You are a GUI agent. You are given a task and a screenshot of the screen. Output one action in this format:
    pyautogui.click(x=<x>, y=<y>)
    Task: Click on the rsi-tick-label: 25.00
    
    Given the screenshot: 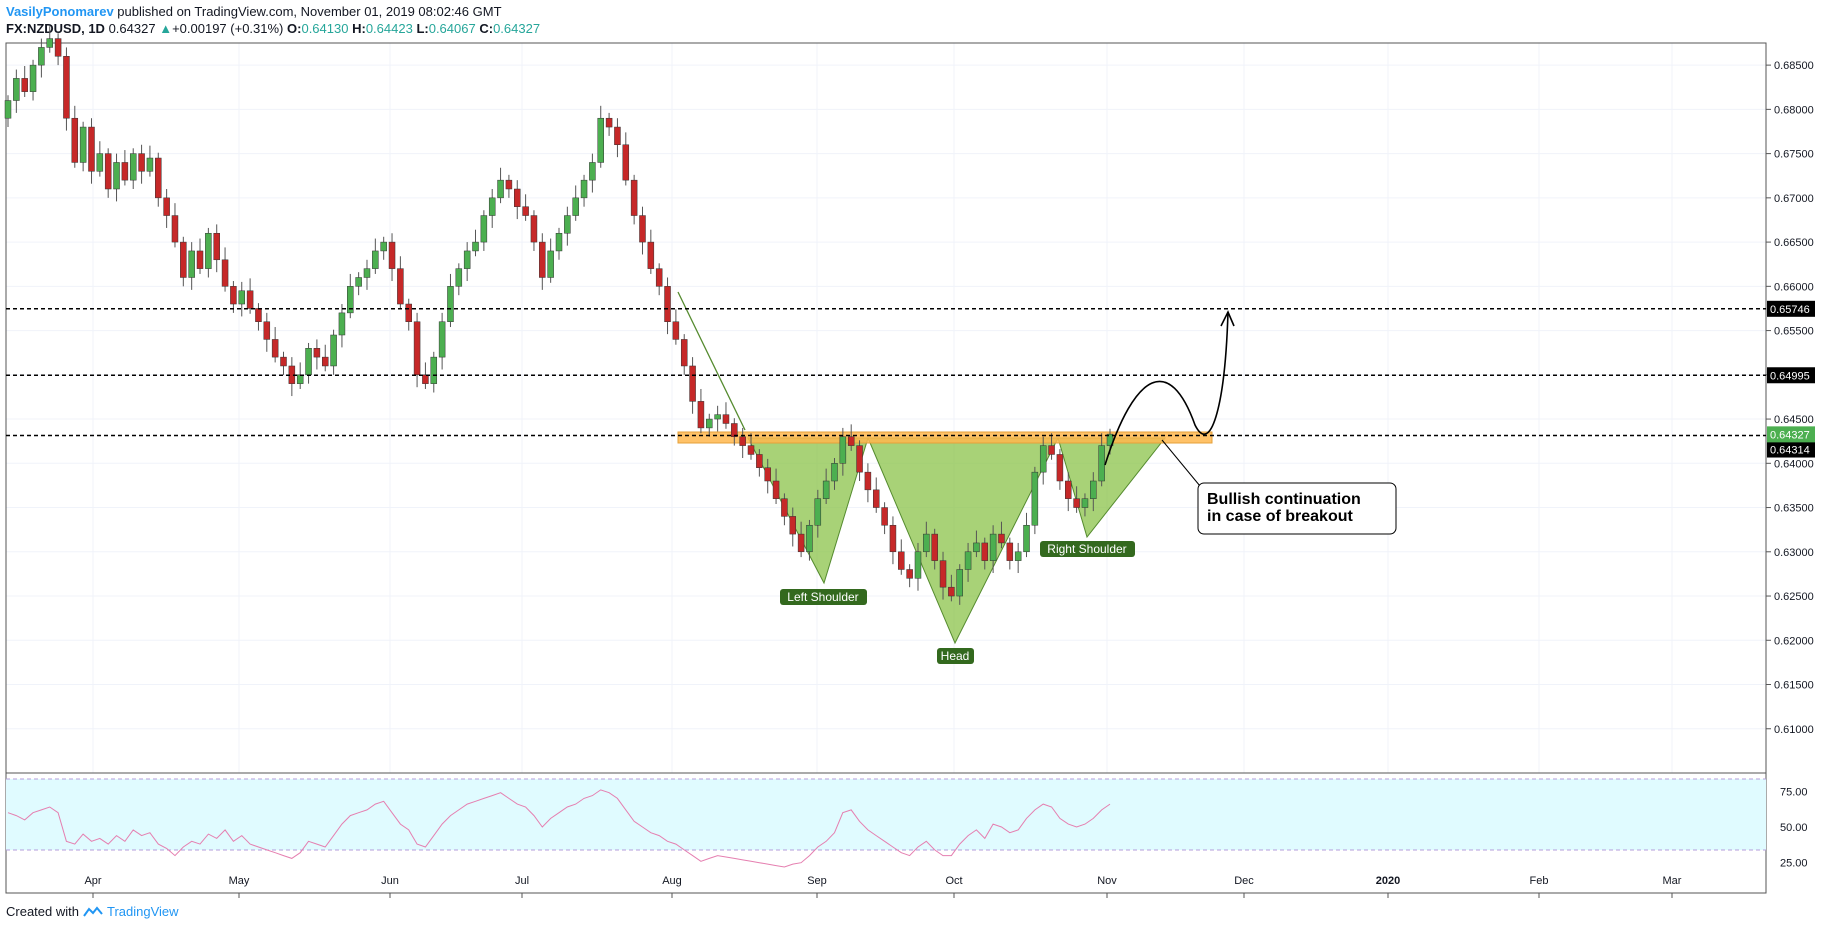 What is the action you would take?
    pyautogui.click(x=1794, y=864)
    